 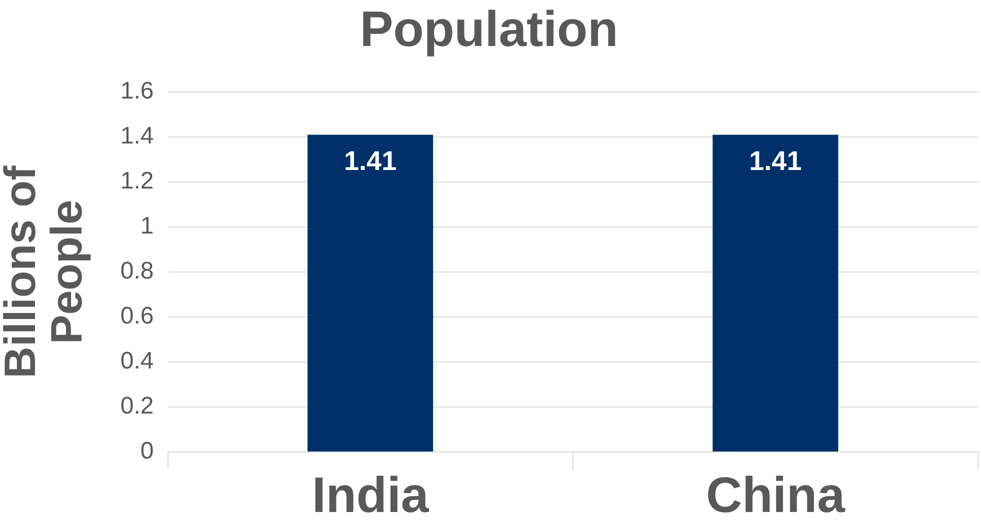 What do you see at coordinates (776, 494) in the screenshot?
I see `x-tick-label: China` at bounding box center [776, 494].